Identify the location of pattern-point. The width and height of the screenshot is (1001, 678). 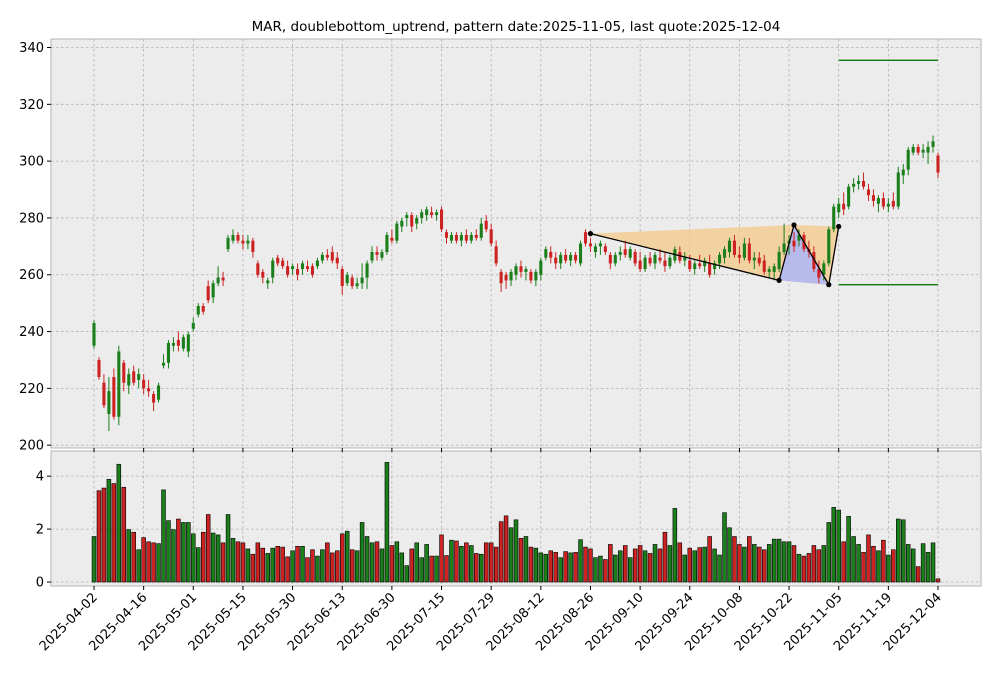
(590, 234).